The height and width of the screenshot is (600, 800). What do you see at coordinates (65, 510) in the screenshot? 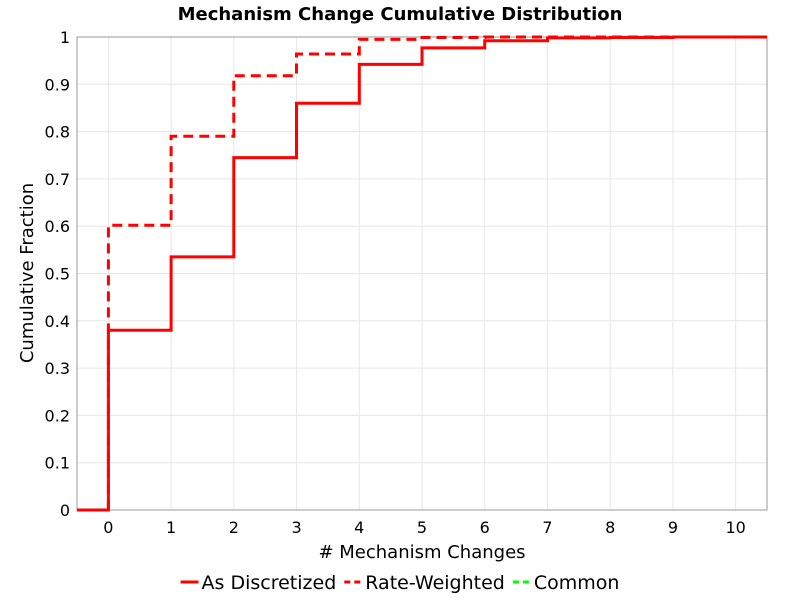
I see `y-tick-label: 0` at bounding box center [65, 510].